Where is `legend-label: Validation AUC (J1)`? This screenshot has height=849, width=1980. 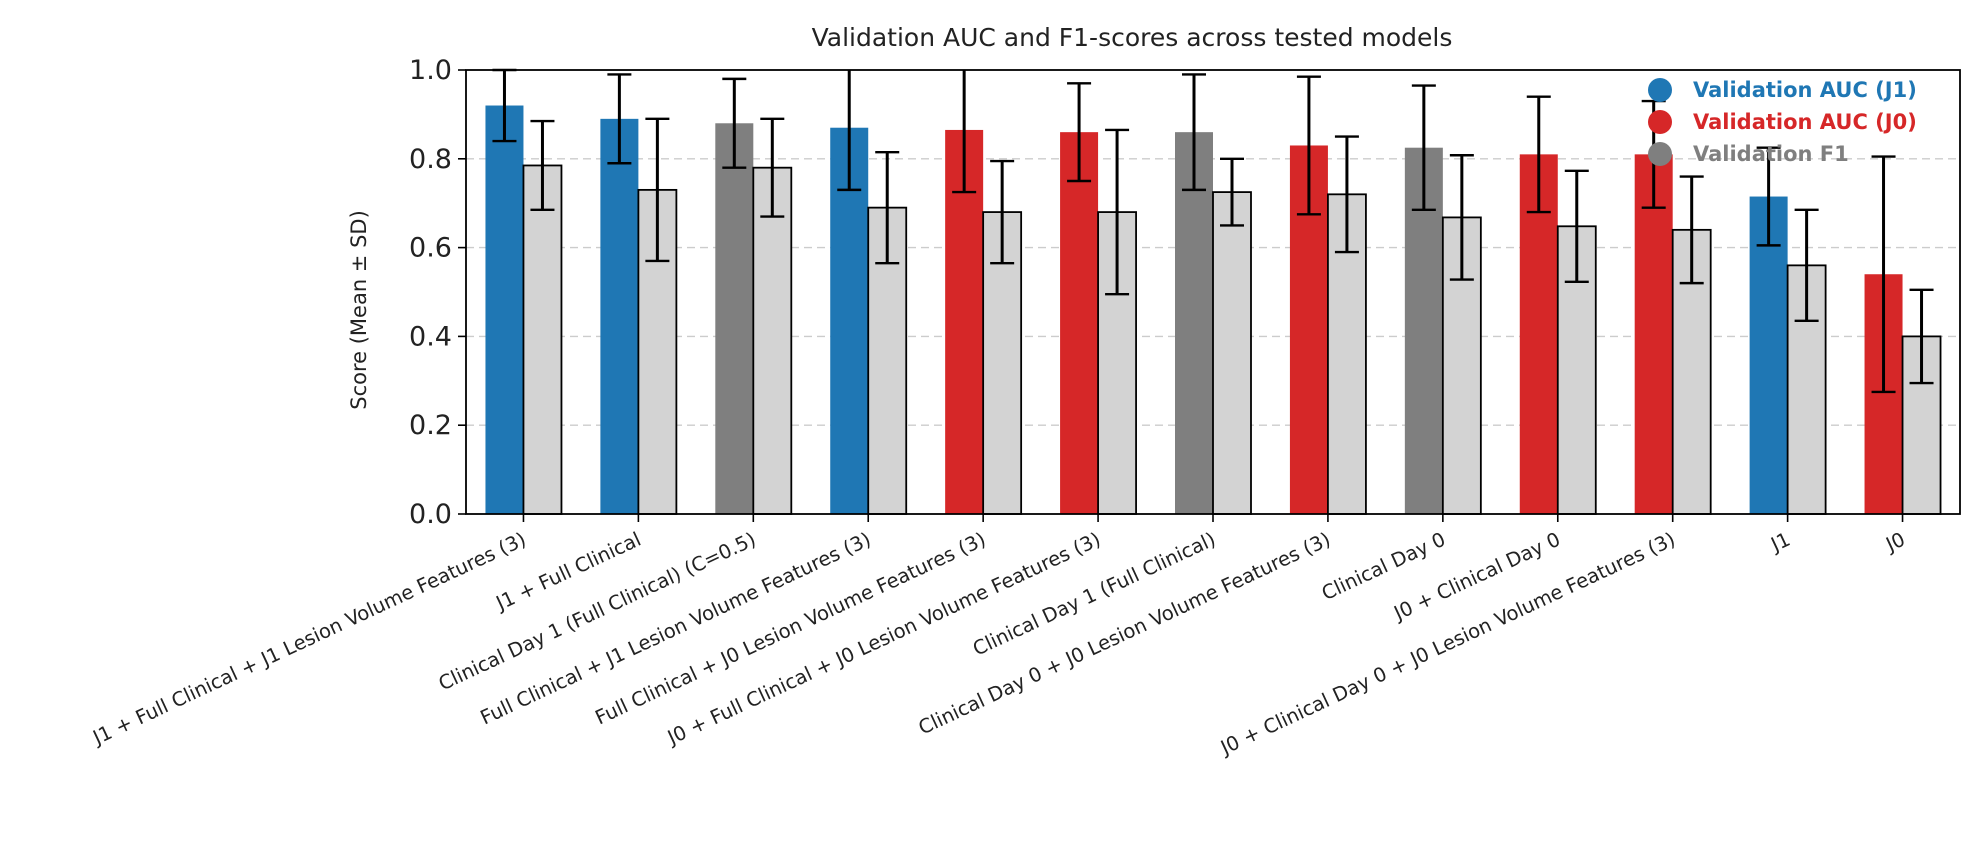
legend-label: Validation AUC (J1) is located at coordinates (1805, 90).